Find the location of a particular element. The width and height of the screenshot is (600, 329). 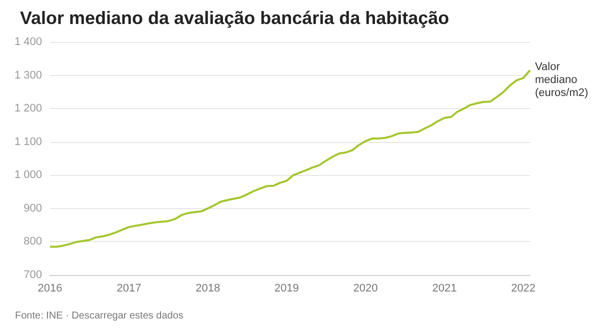

y-tick-label: 800 is located at coordinates (33, 242).